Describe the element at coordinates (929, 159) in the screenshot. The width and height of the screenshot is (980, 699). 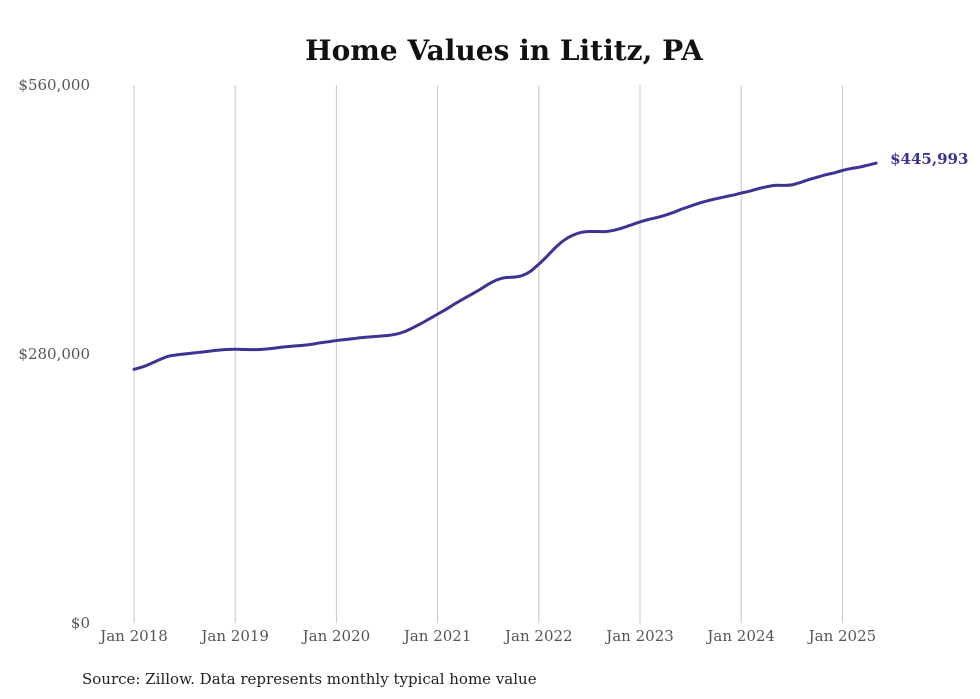
I see `last-value-label: $445,993` at that location.